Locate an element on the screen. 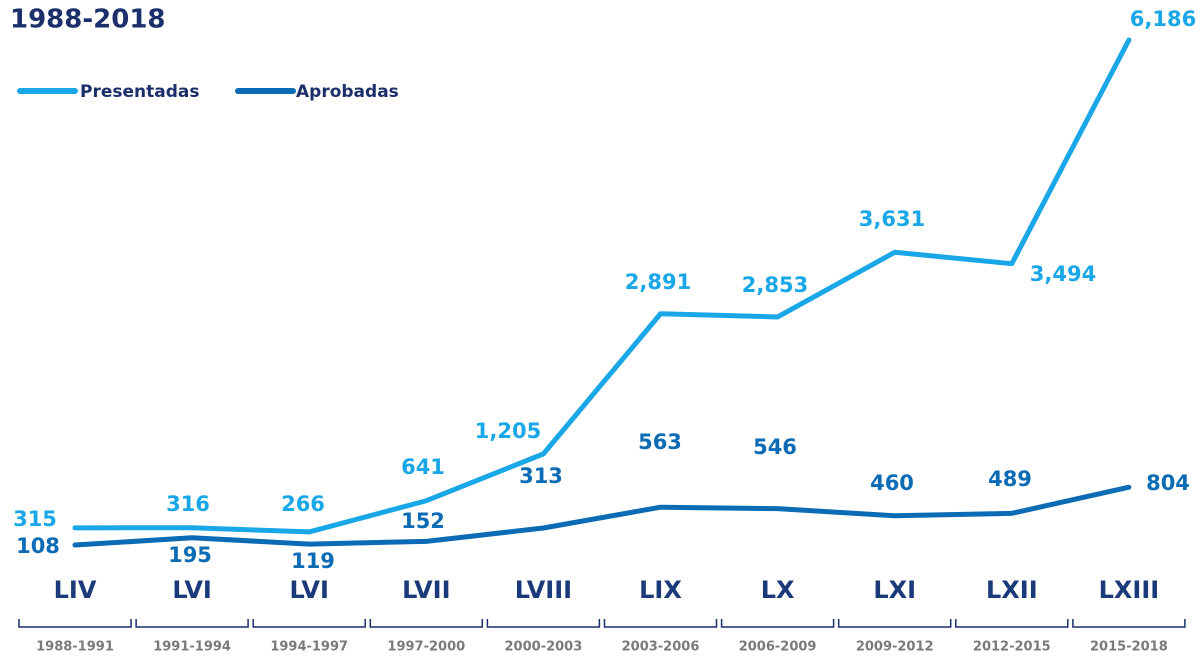  data-label: 266 is located at coordinates (303, 504).